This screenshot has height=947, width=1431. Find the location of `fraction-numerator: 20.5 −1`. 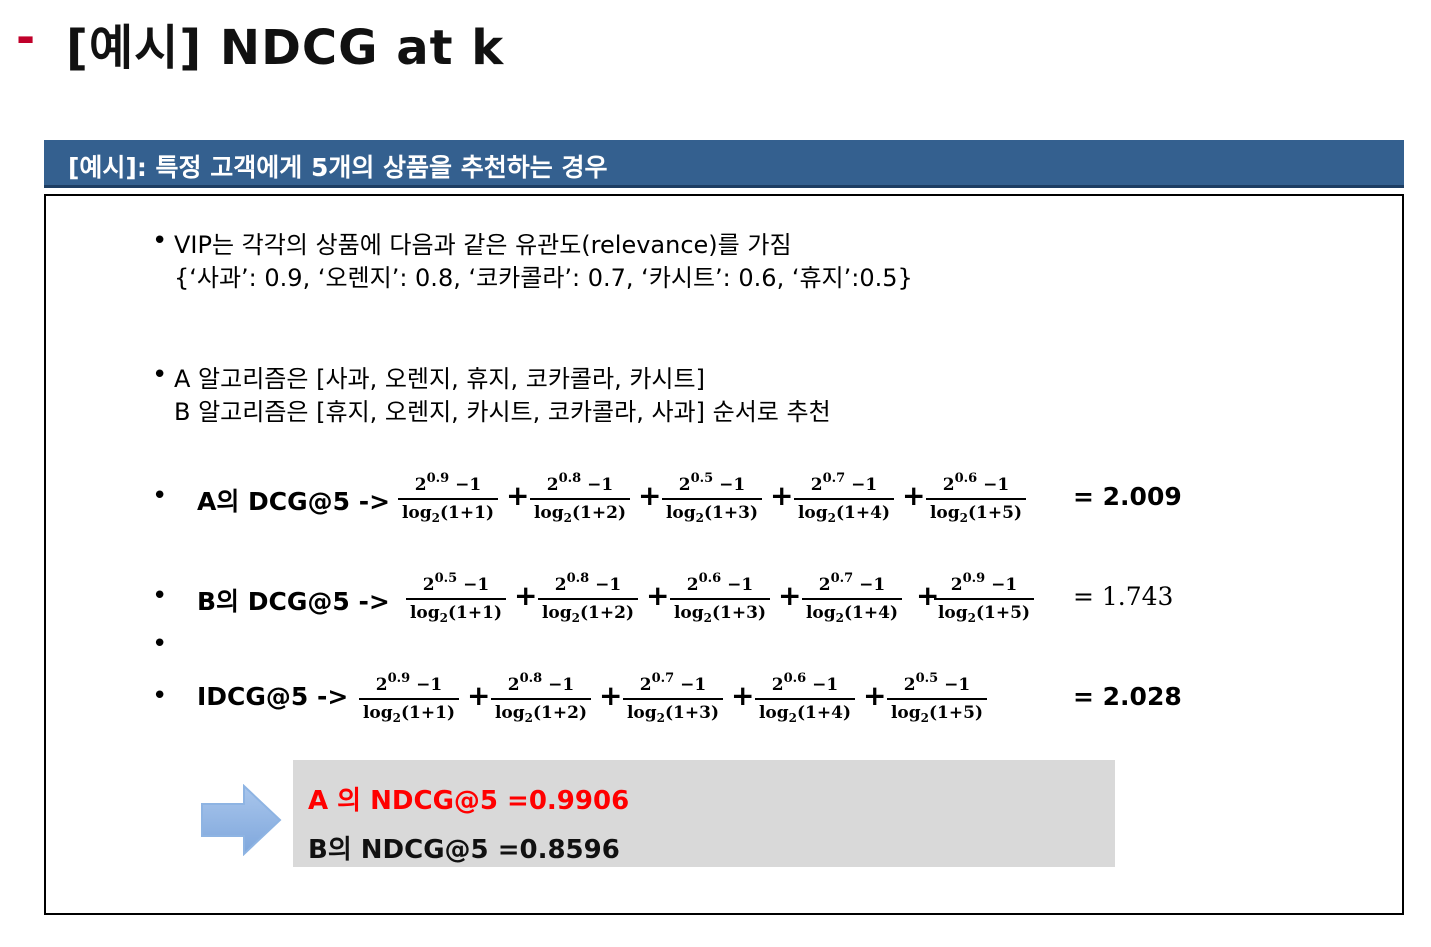

fraction-numerator: 20.5 −1 is located at coordinates (937, 683).